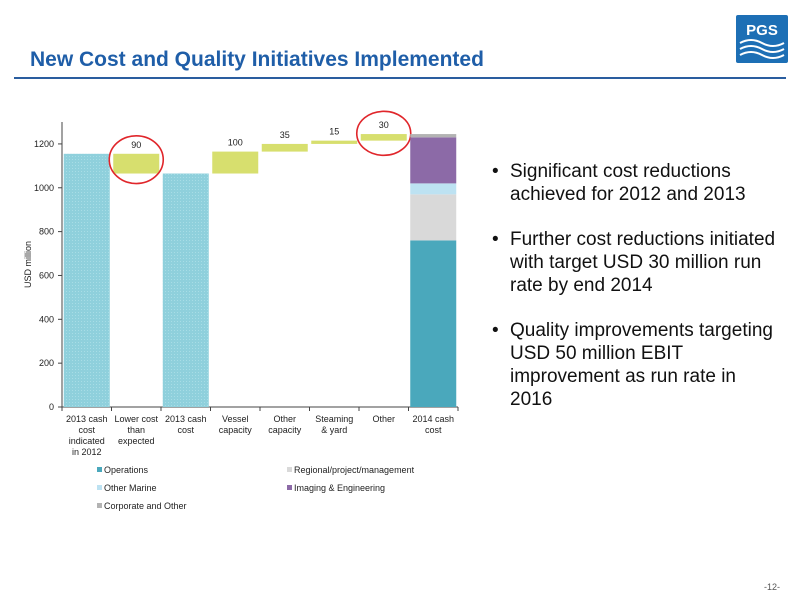 The width and height of the screenshot is (800, 600). I want to click on x-tick-label: than, so click(136, 430).